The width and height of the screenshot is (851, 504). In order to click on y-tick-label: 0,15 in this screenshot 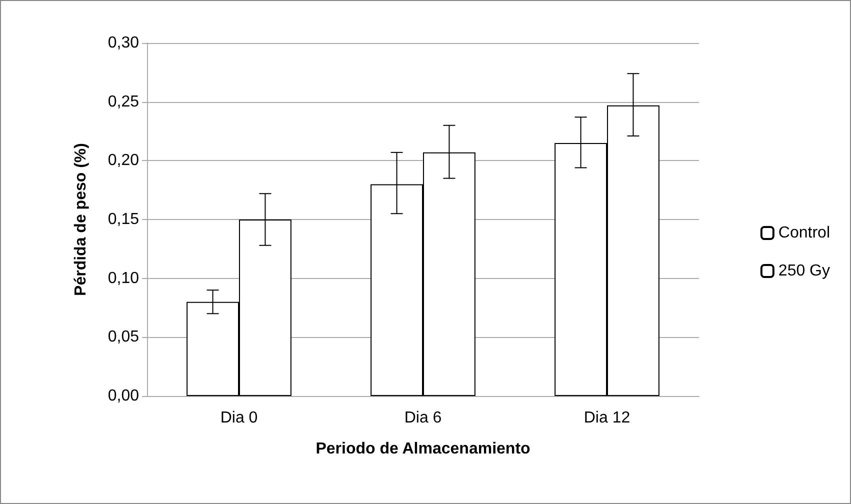, I will do `click(124, 219)`.